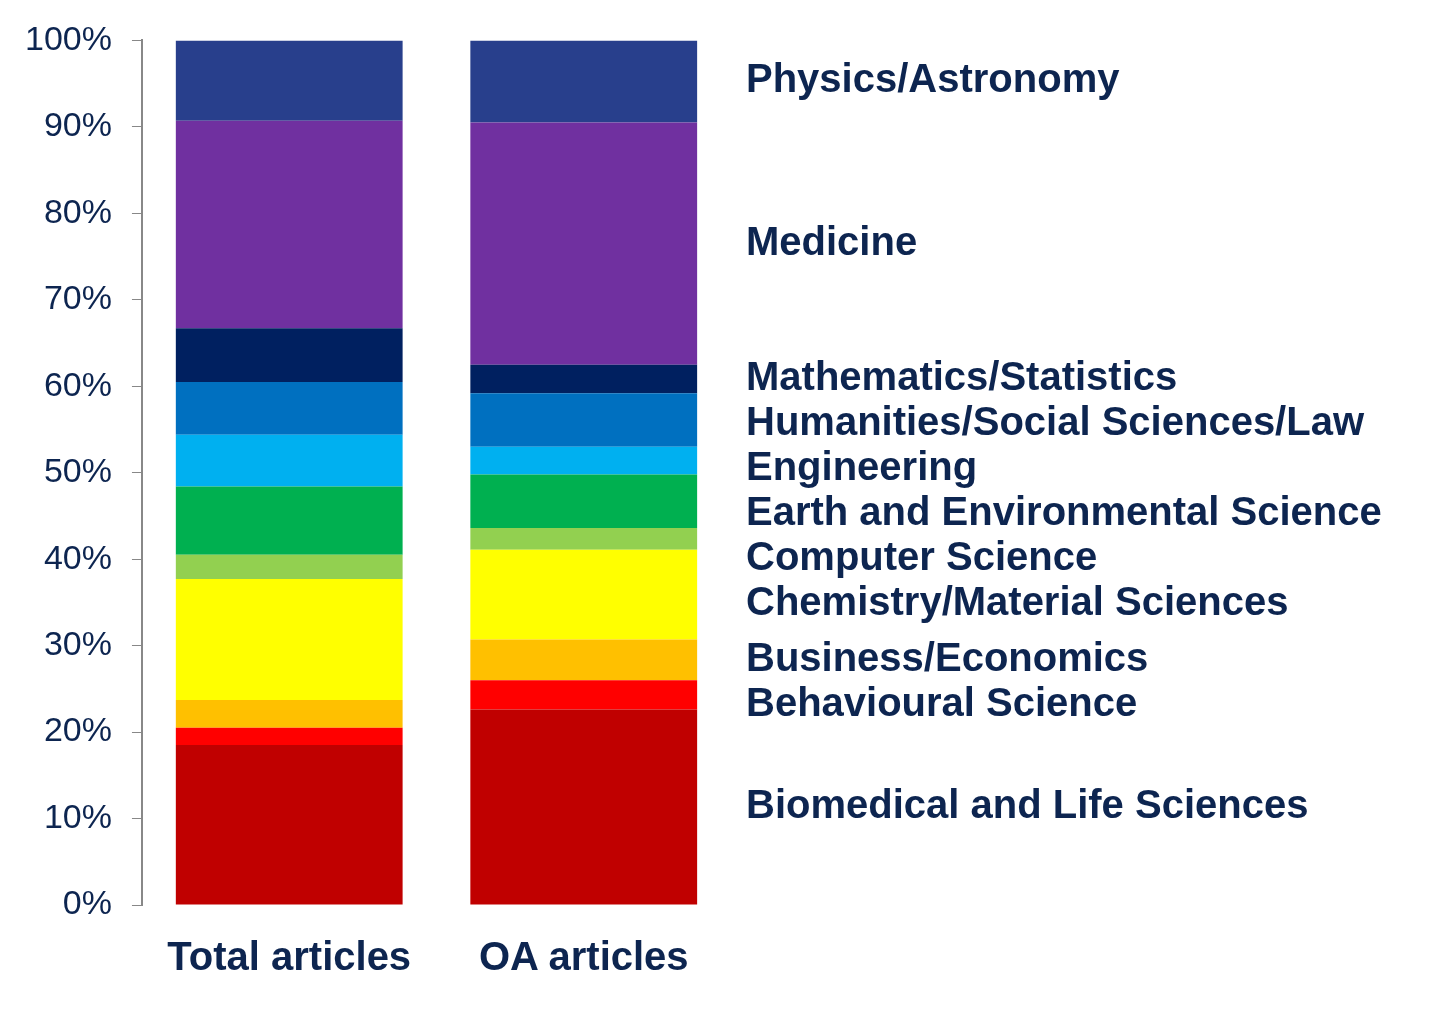 This screenshot has width=1431, height=1018. Describe the element at coordinates (1064, 510) in the screenshot. I see `series-label: Earth and Environmental Science` at that location.